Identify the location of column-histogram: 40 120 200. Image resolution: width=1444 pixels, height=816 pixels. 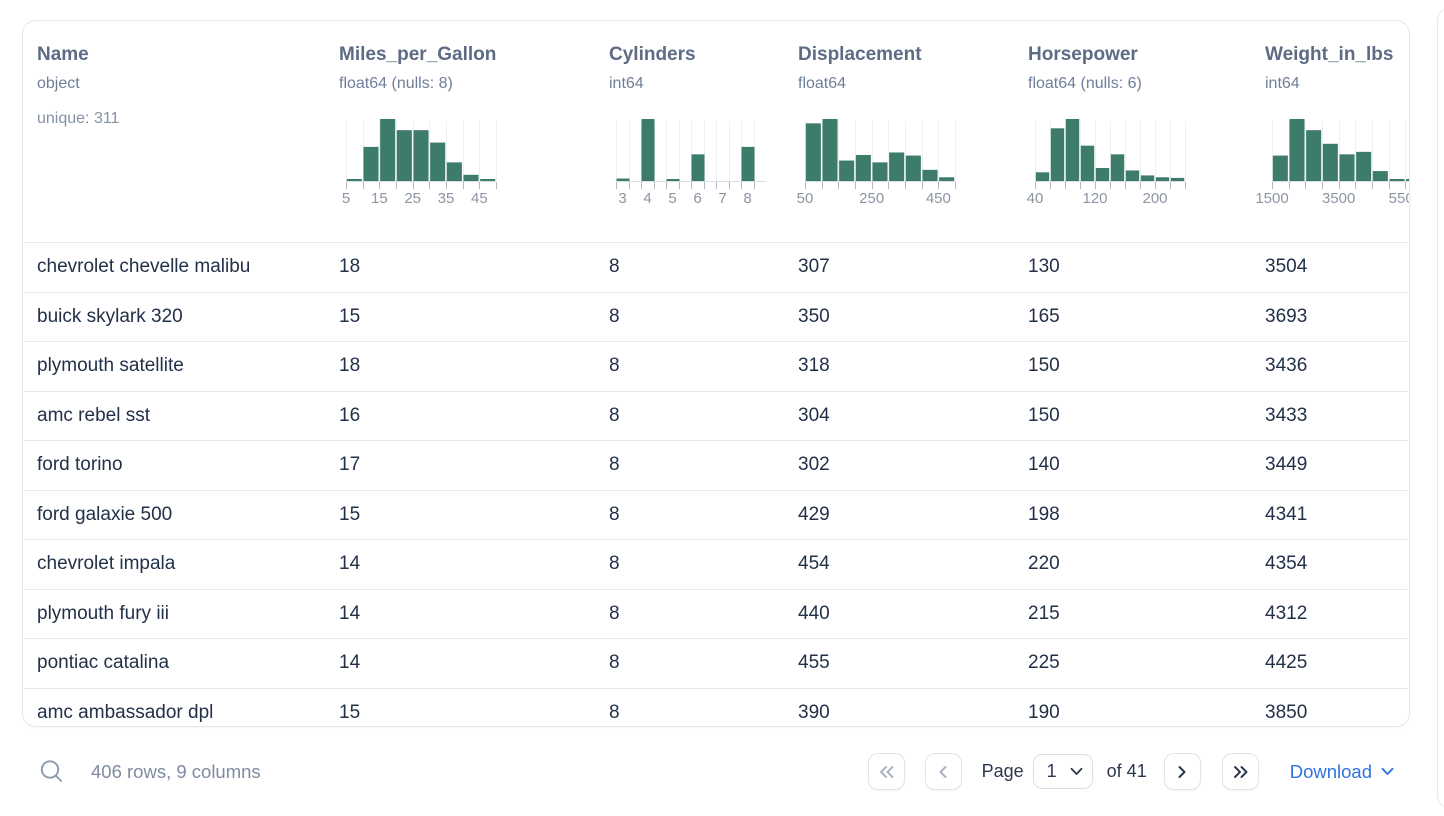
(1106, 163).